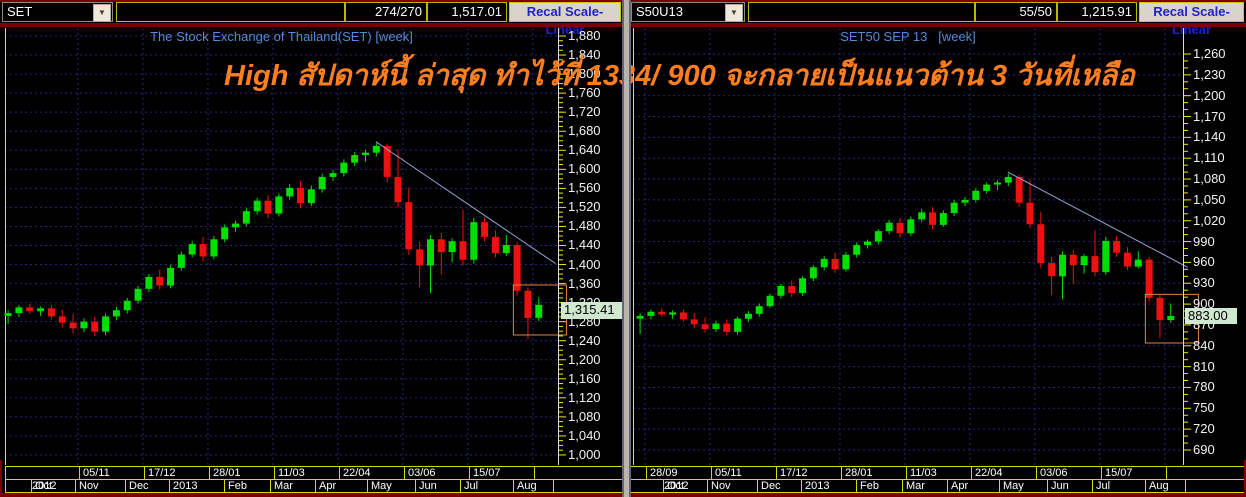 This screenshot has width=1246, height=497. I want to click on y-axis-label: 1,200, so click(584, 359).